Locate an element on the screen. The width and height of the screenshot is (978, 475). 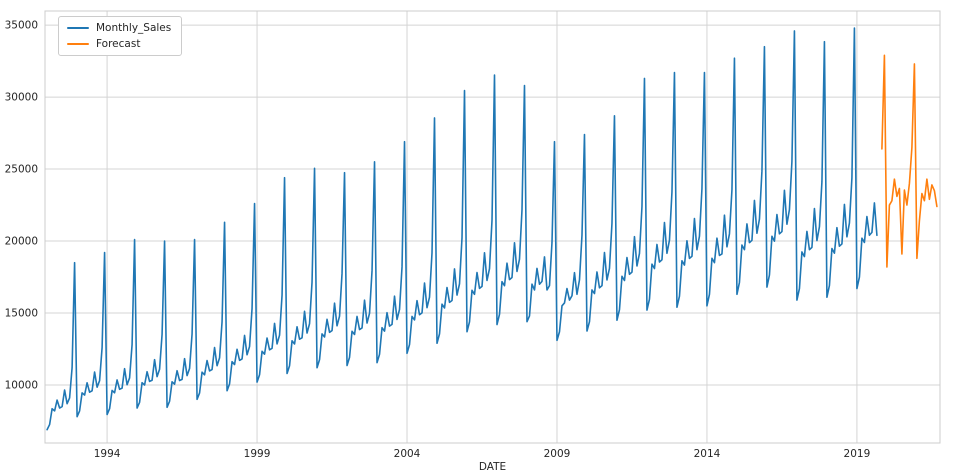
x-tick-label: 2009 is located at coordinates (557, 454).